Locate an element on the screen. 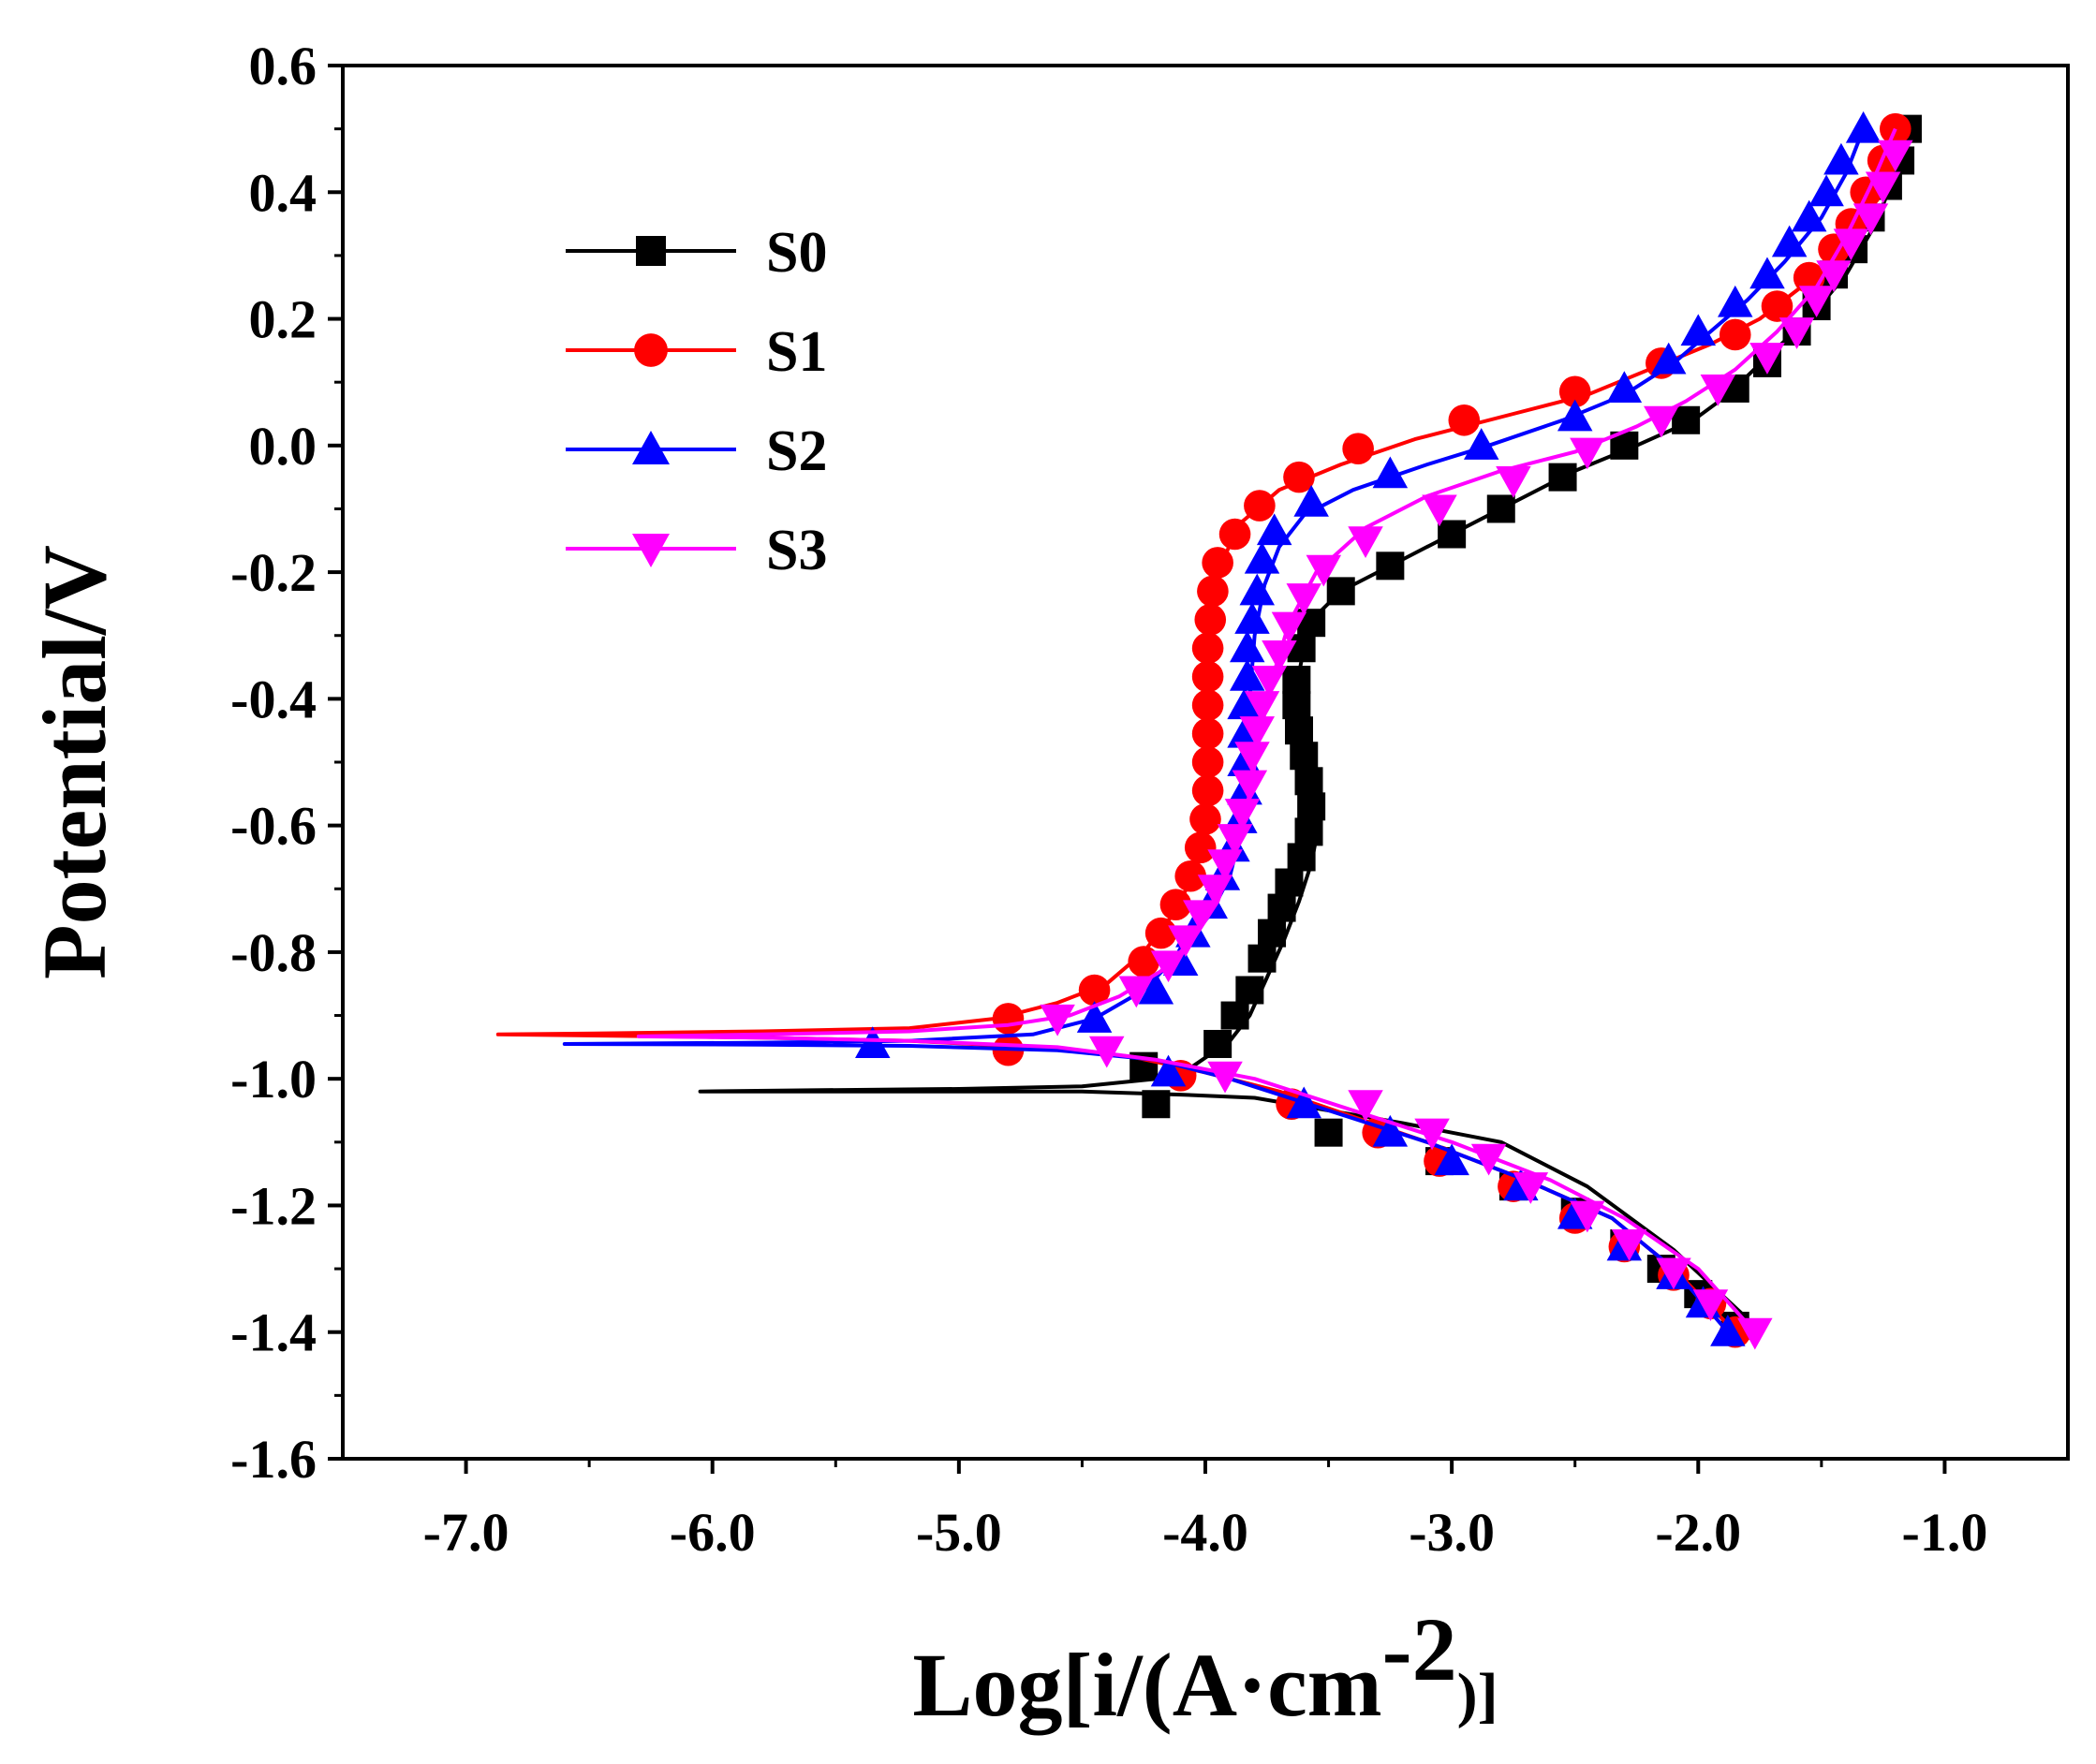 The height and width of the screenshot is (1764, 2096). x-tick-label: -7.0 is located at coordinates (466, 1533).